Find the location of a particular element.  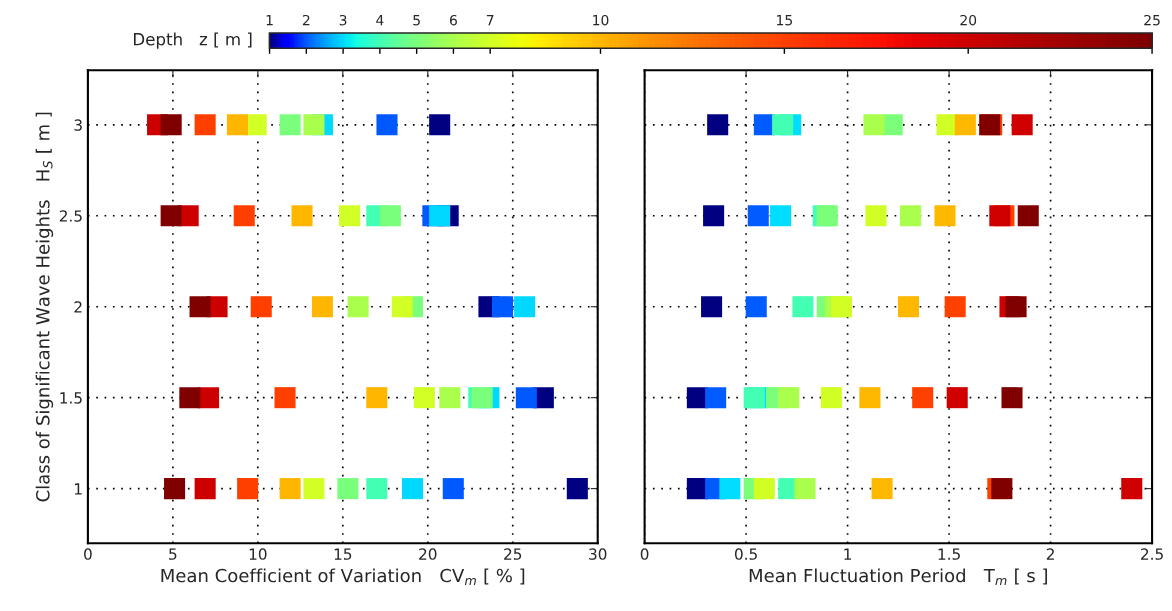

color-bar-label: 7 is located at coordinates (490, 20).